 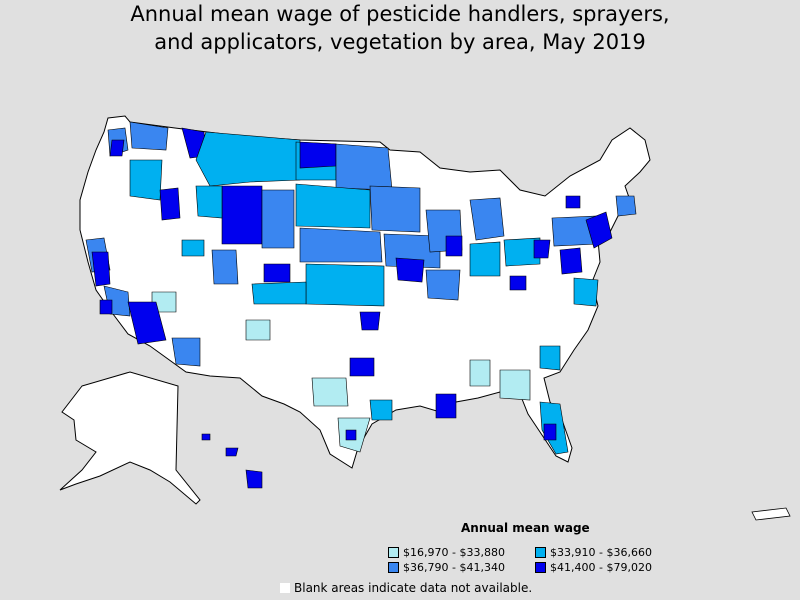 I want to click on region-missouri, so click(x=443, y=285).